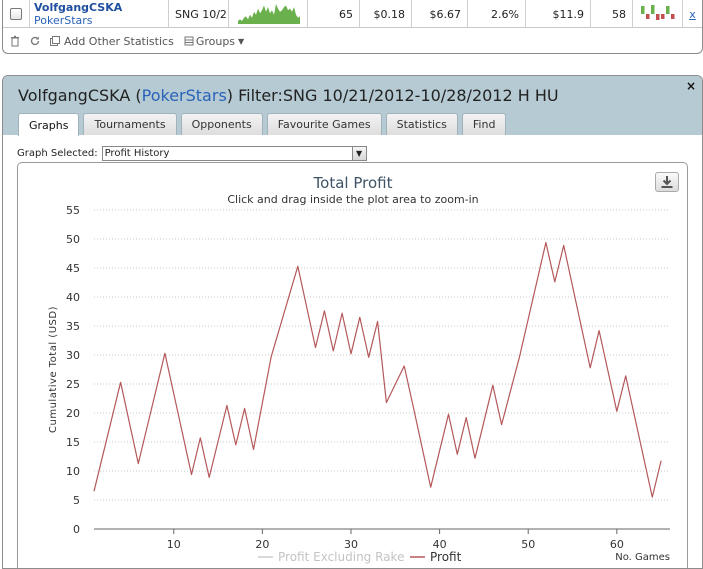  I want to click on download-button, so click(667, 182).